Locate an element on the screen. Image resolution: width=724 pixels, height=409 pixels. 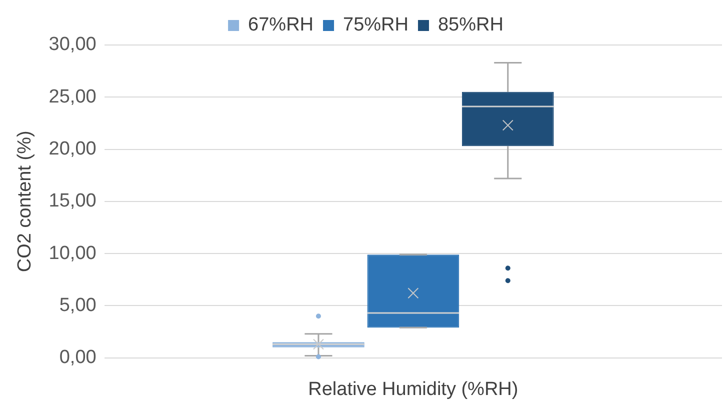
y-tick-label: 0,00 is located at coordinates (77, 357).